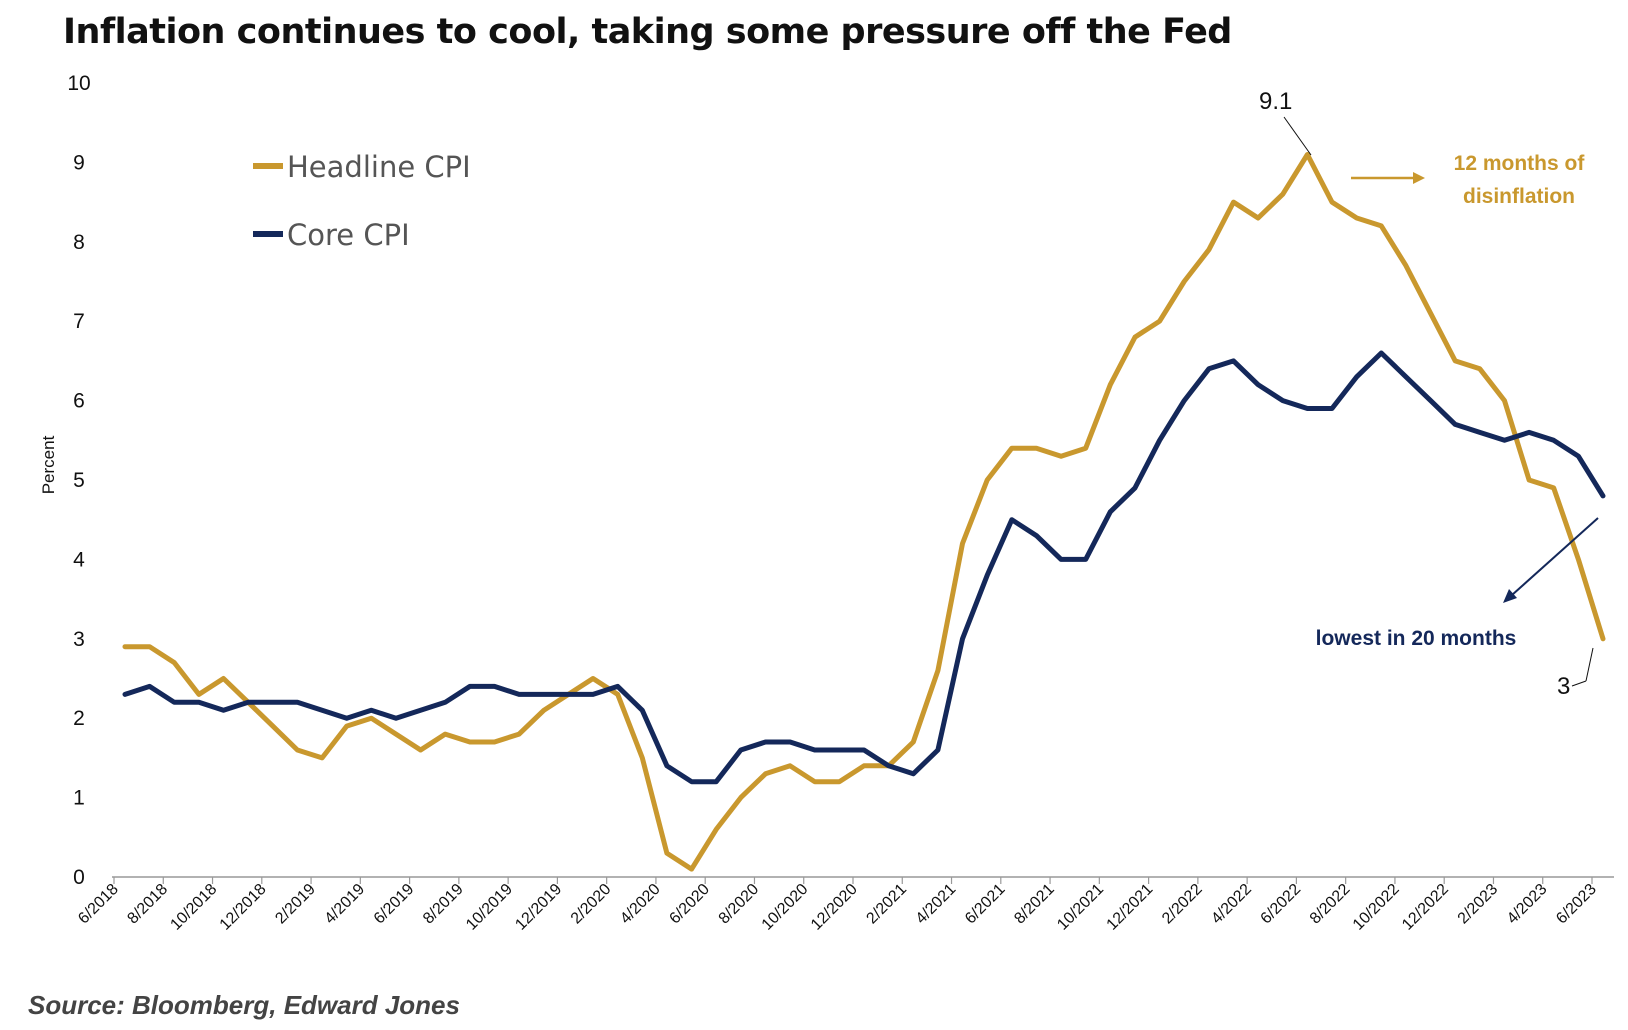 This screenshot has width=1628, height=1030. I want to click on x-tick-label: 12/2021, so click(1130, 907).